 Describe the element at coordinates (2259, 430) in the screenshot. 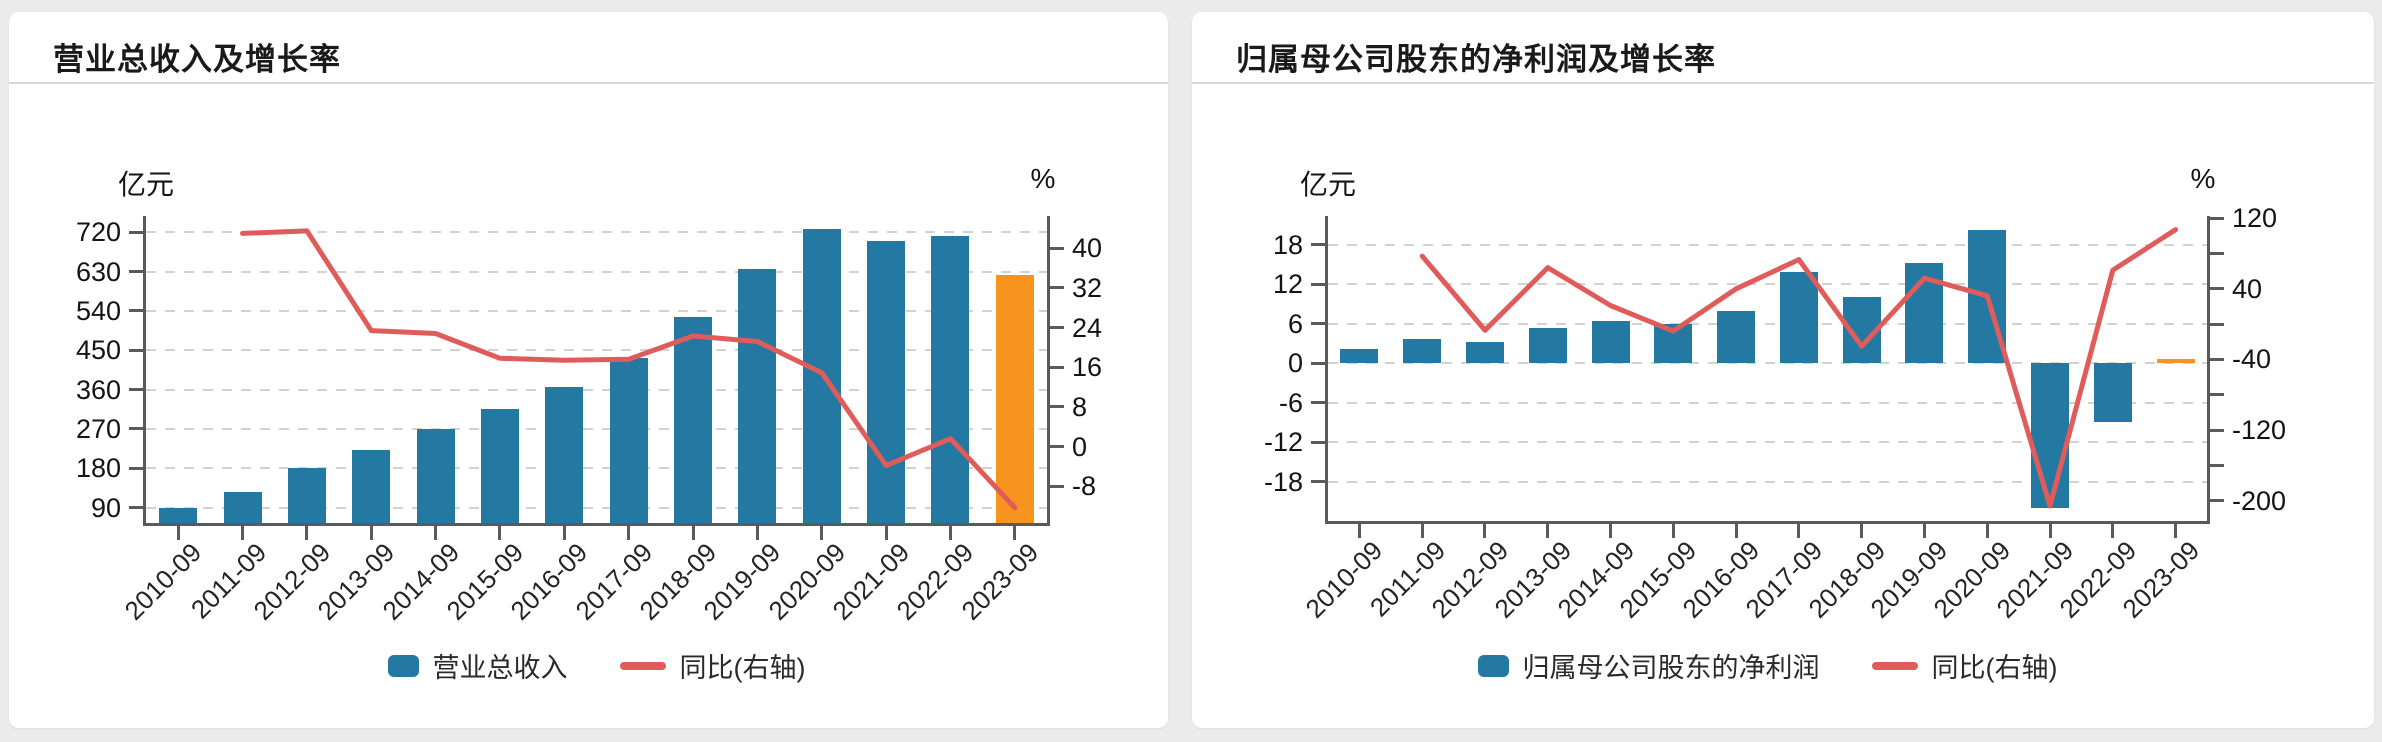

I see `y-tick-label: -120` at that location.